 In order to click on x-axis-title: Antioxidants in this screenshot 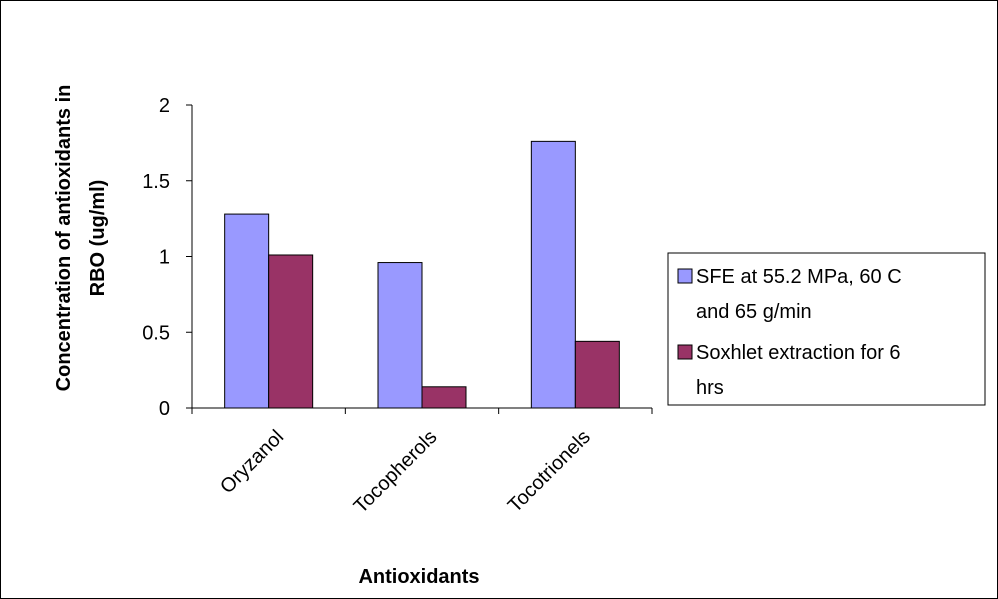, I will do `click(418, 577)`.